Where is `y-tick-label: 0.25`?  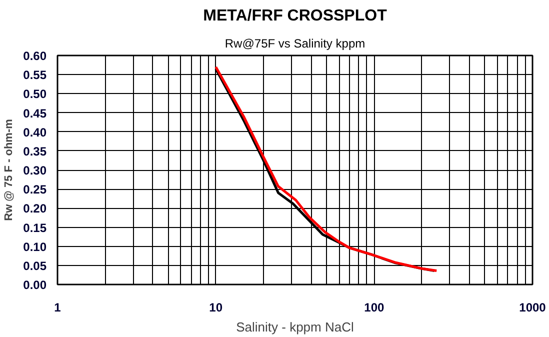
y-tick-label: 0.25 is located at coordinates (35, 189).